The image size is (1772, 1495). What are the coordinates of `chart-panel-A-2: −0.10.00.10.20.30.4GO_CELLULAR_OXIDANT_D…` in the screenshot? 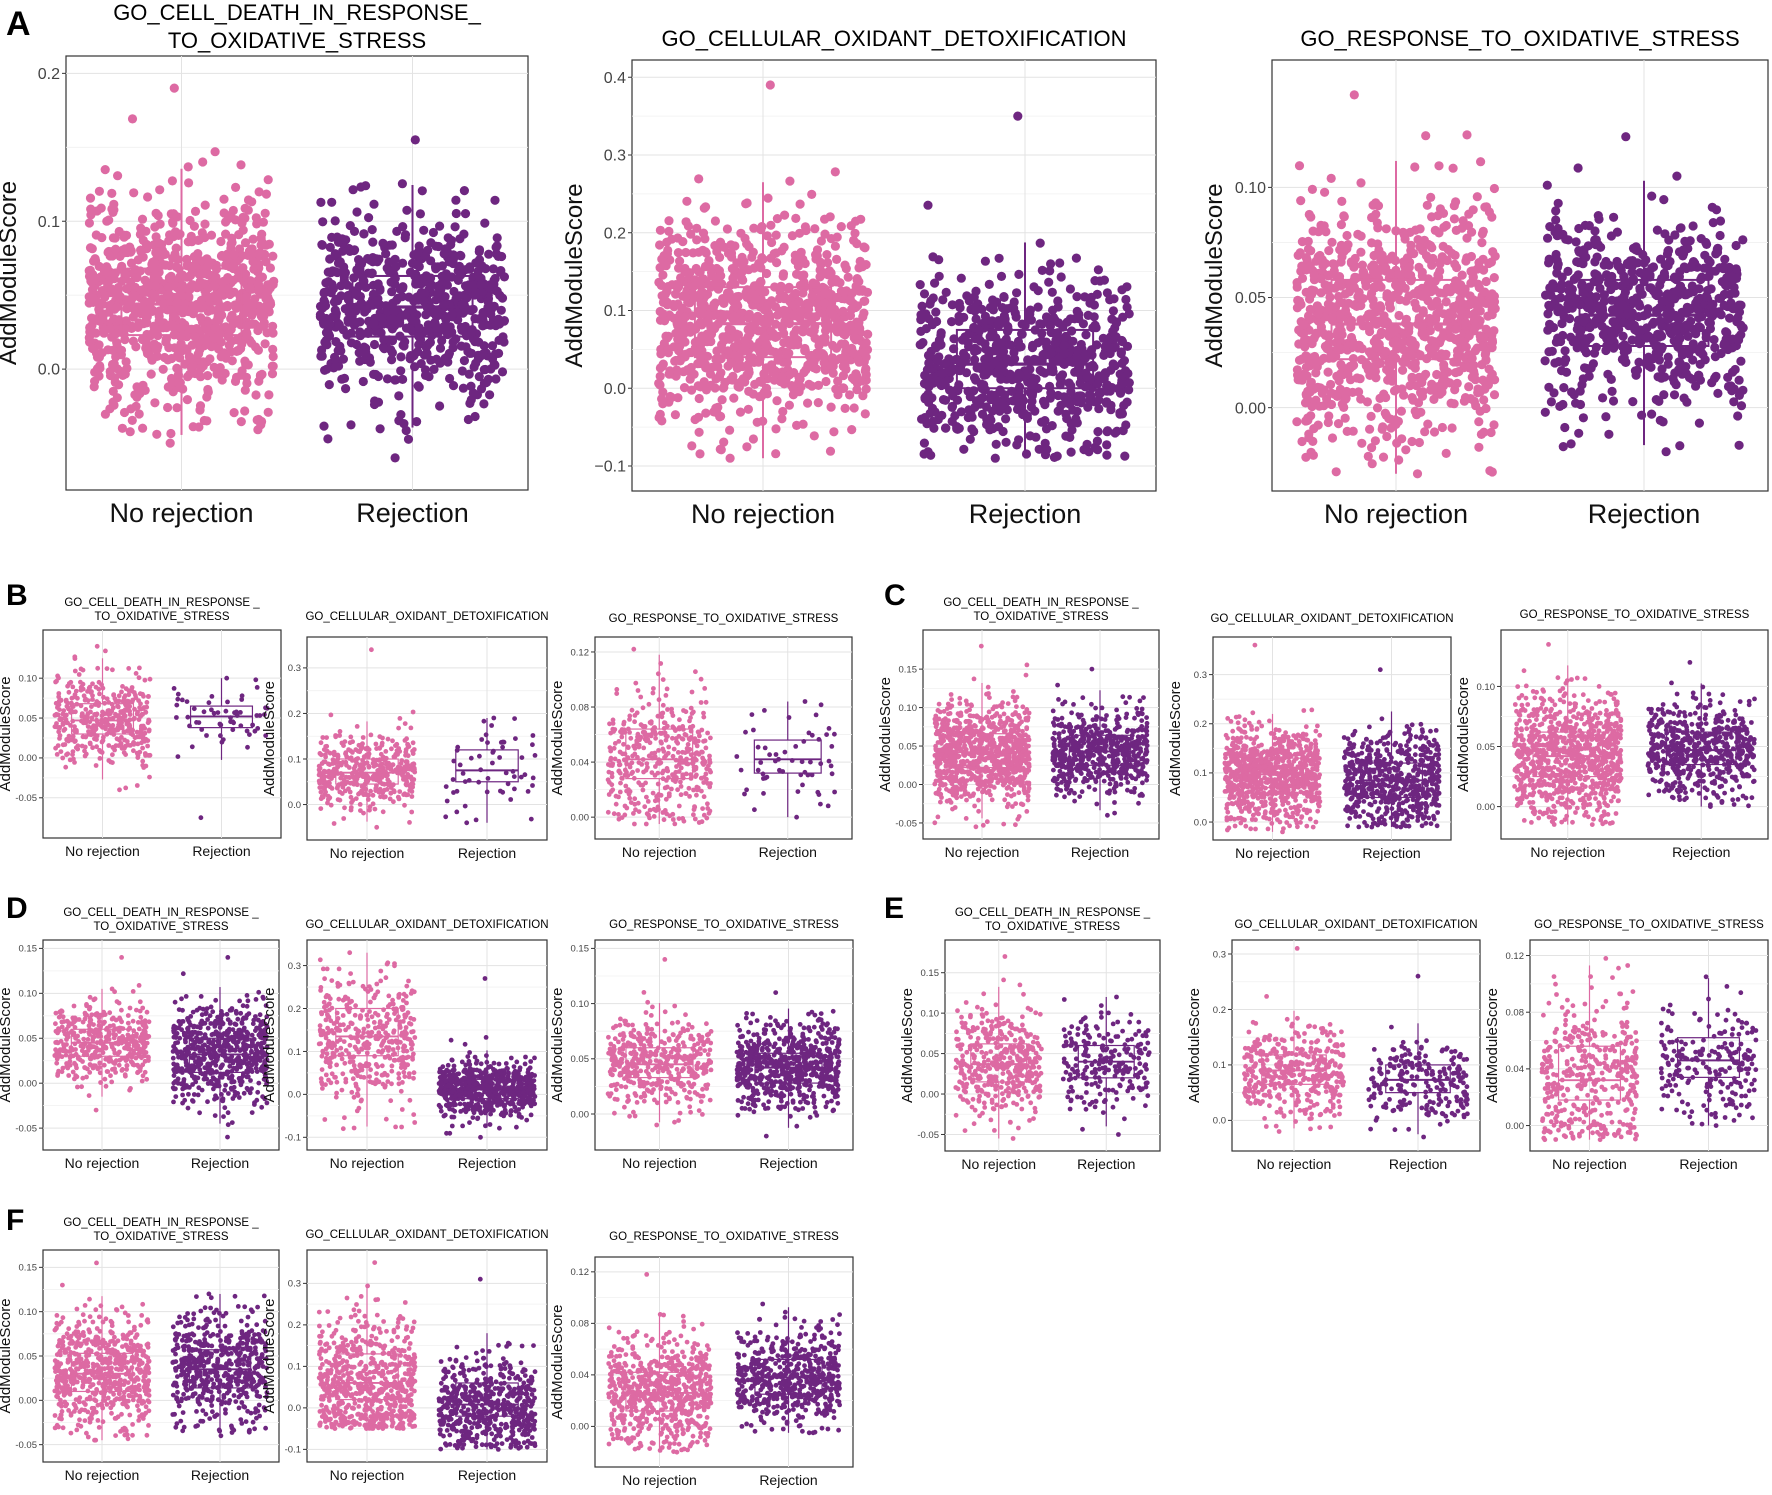 It's located at (859, 277).